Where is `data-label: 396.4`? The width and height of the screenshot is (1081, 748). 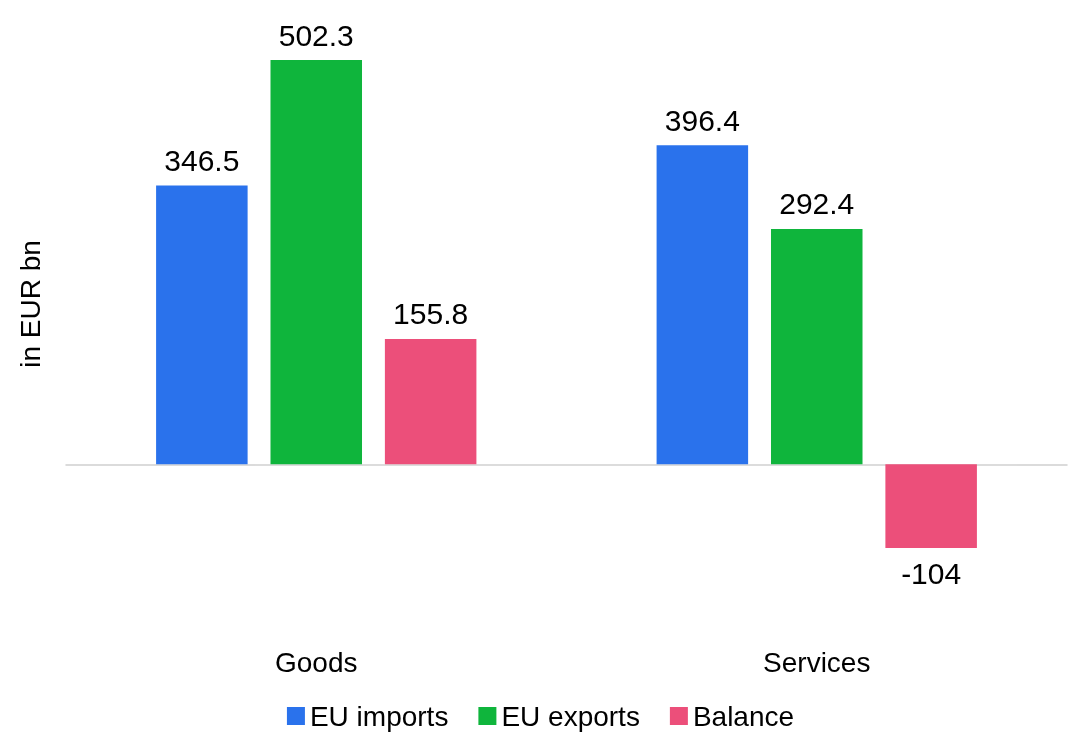 data-label: 396.4 is located at coordinates (702, 120).